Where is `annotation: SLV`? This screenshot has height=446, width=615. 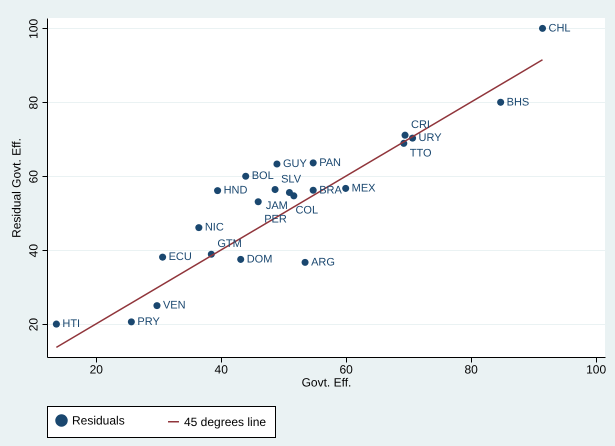
annotation: SLV is located at coordinates (291, 180).